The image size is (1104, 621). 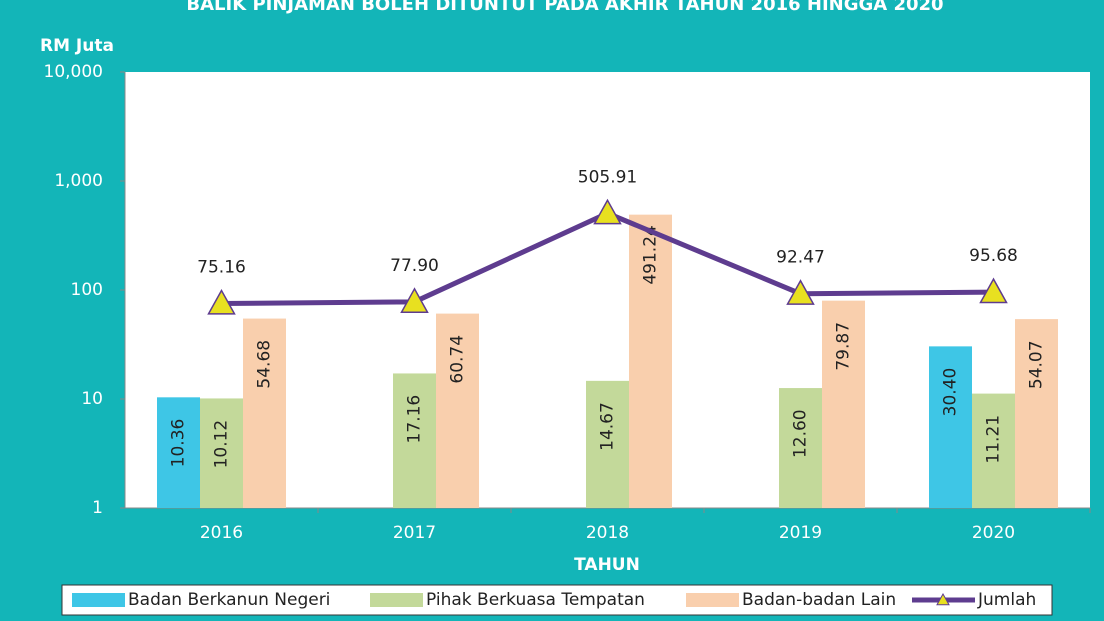 What do you see at coordinates (229, 600) in the screenshot?
I see `legend-label: Badan Berkanun Negeri` at bounding box center [229, 600].